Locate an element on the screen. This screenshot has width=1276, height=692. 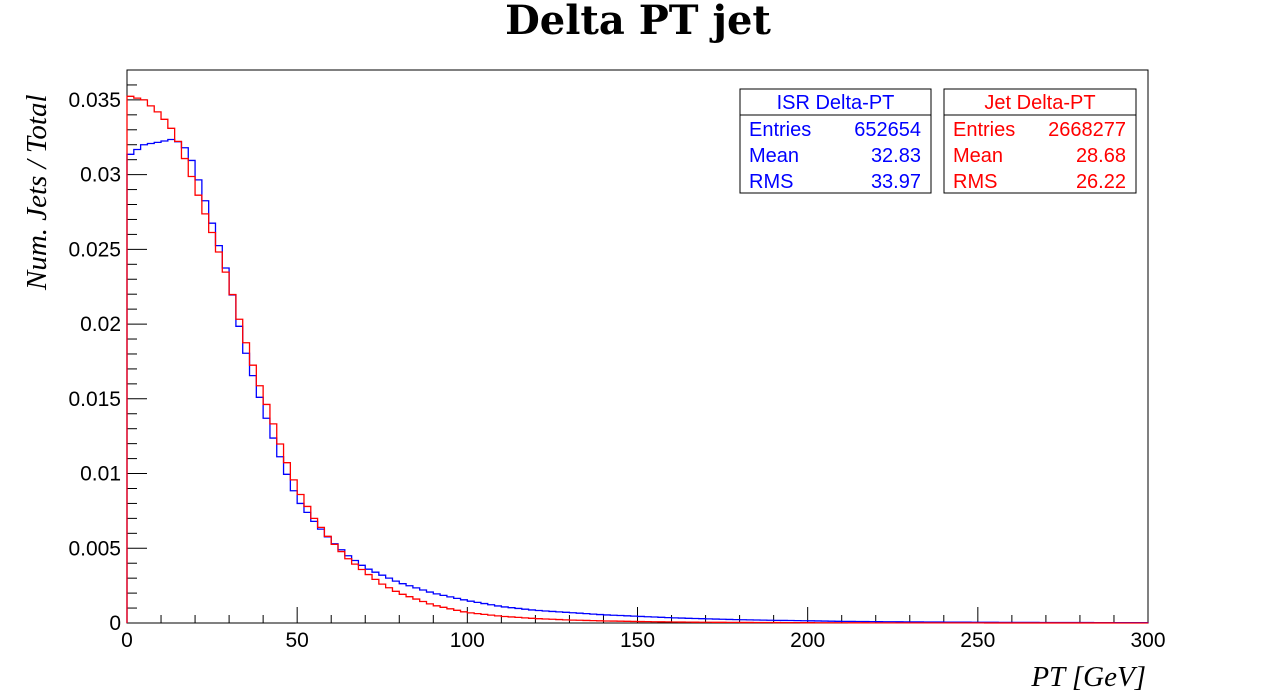
y-axis: 0 0.005 0.01 0.015 0.02 0.025 0.03 0.035 is located at coordinates (107, 359).